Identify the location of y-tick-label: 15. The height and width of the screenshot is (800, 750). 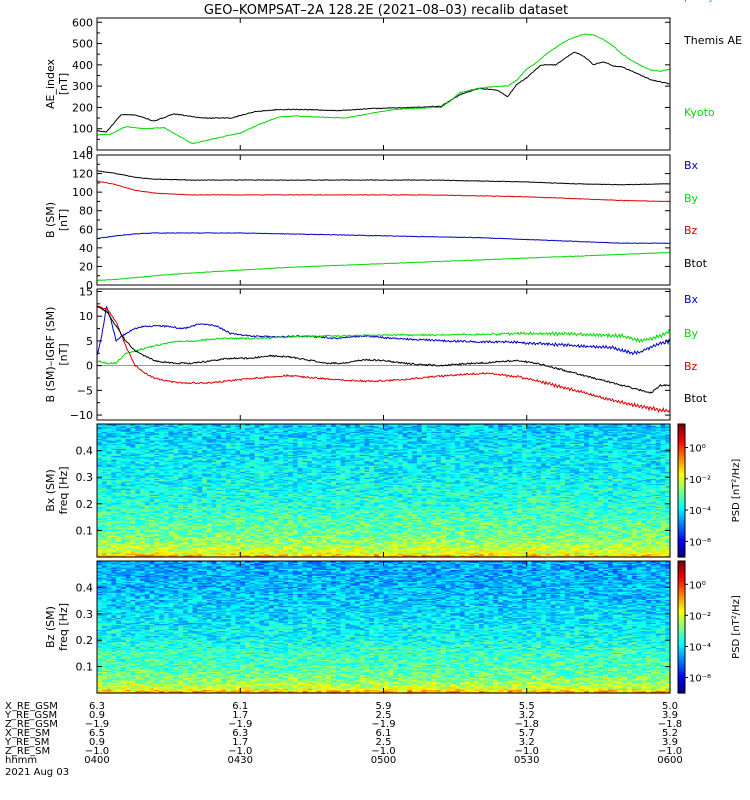
(86, 291).